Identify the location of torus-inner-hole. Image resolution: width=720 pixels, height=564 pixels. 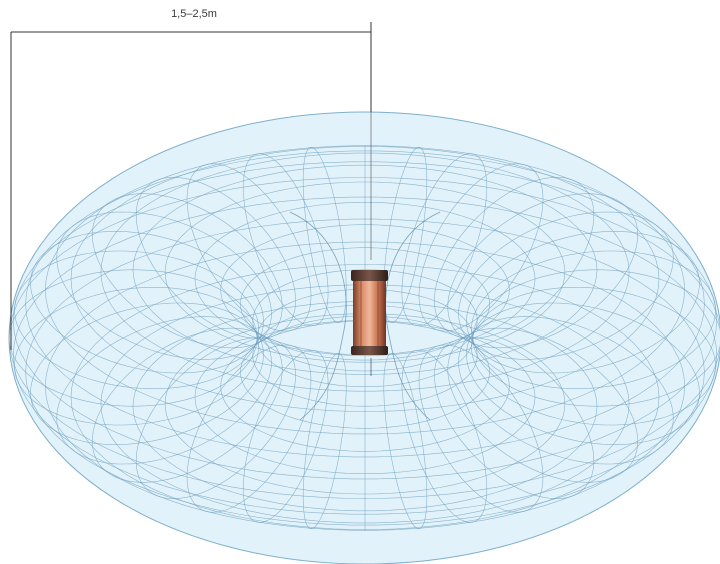
(365, 316).